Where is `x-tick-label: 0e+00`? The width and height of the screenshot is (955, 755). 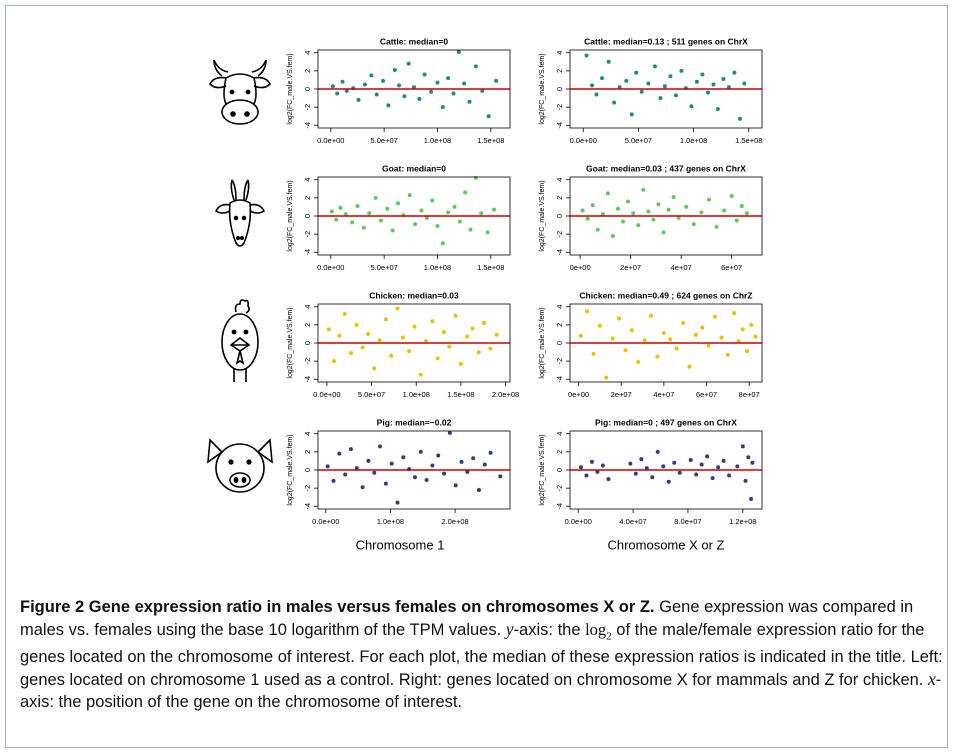 x-tick-label: 0e+00 is located at coordinates (578, 394).